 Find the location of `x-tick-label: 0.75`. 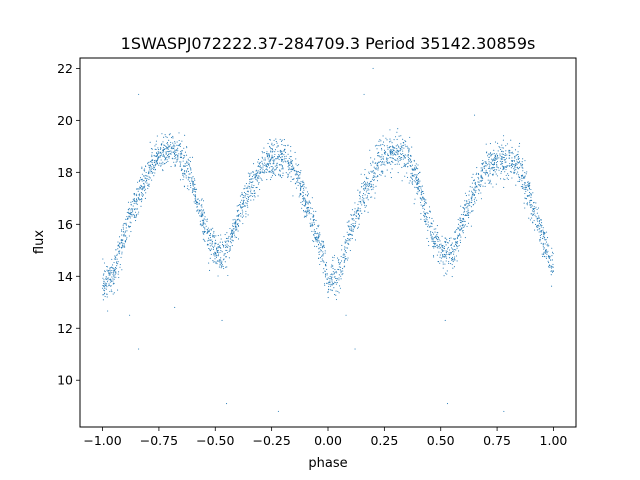

x-tick-label: 0.75 is located at coordinates (497, 440).